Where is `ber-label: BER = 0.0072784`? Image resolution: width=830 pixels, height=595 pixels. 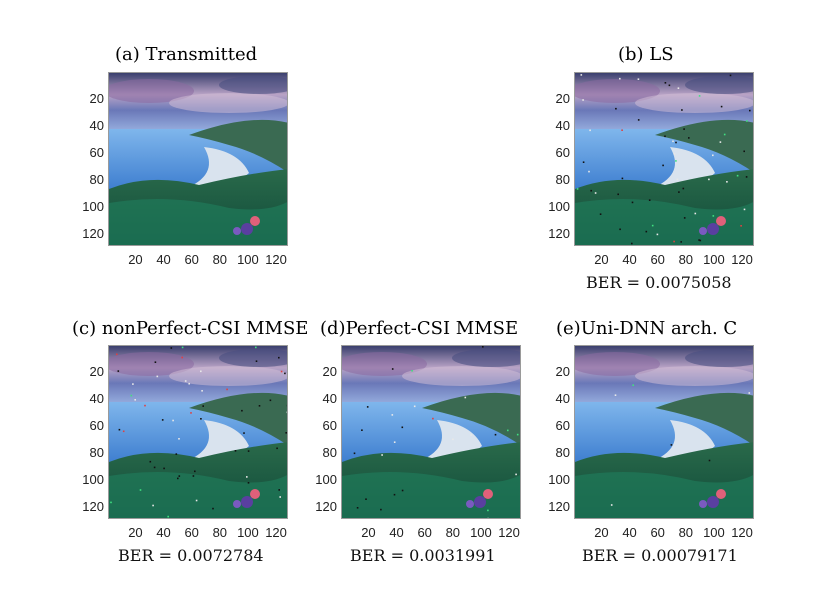
ber-label: BER = 0.0072784 is located at coordinates (191, 555).